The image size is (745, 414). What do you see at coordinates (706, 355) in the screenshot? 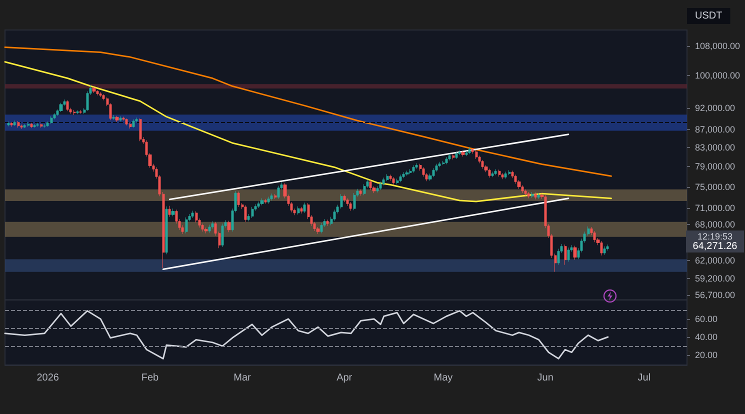
I see `y-tick-label: 20.00` at bounding box center [706, 355].